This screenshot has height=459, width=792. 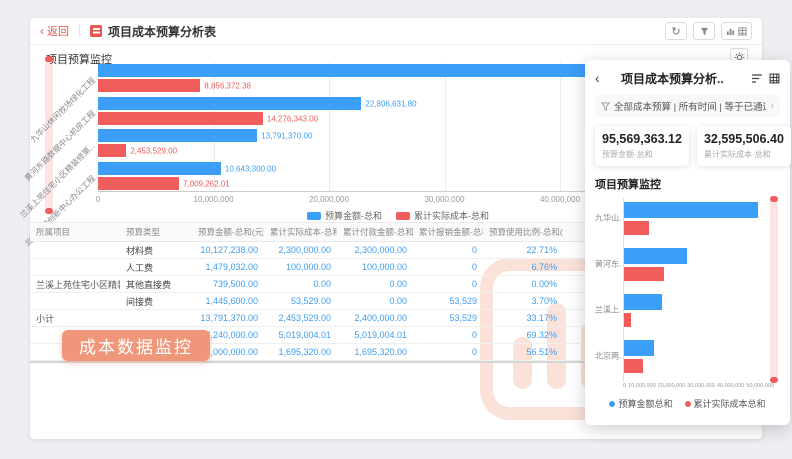 I want to click on datazoom-handle-top, so click(x=49, y=59).